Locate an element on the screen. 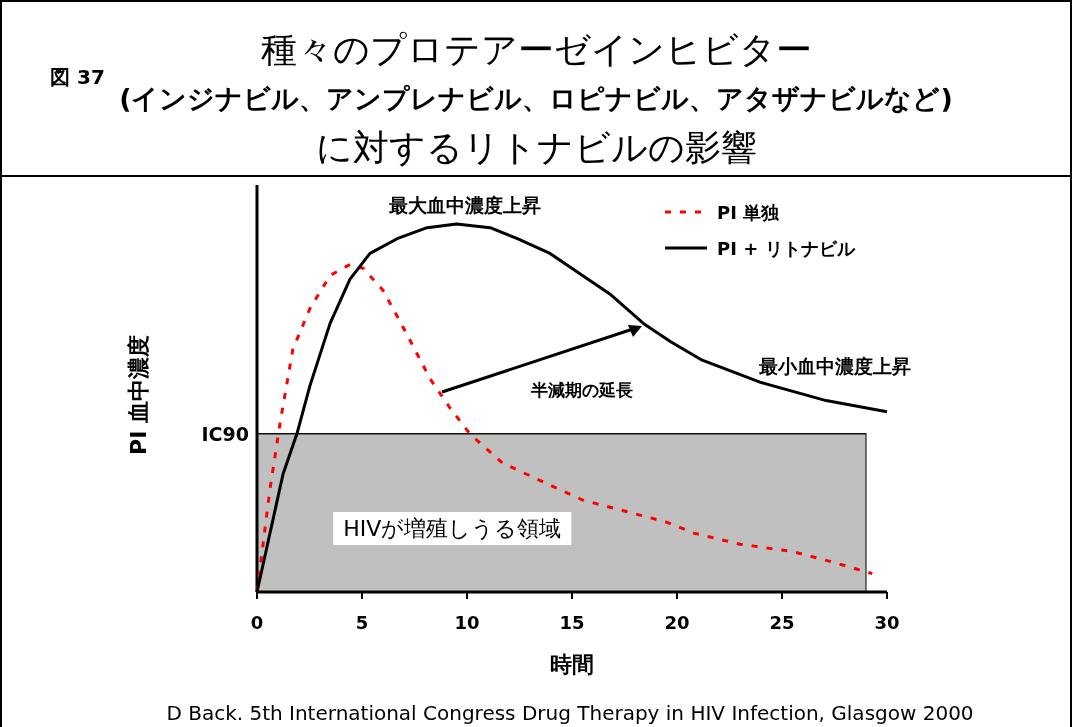  legend-label: PI 単独 is located at coordinates (749, 212).